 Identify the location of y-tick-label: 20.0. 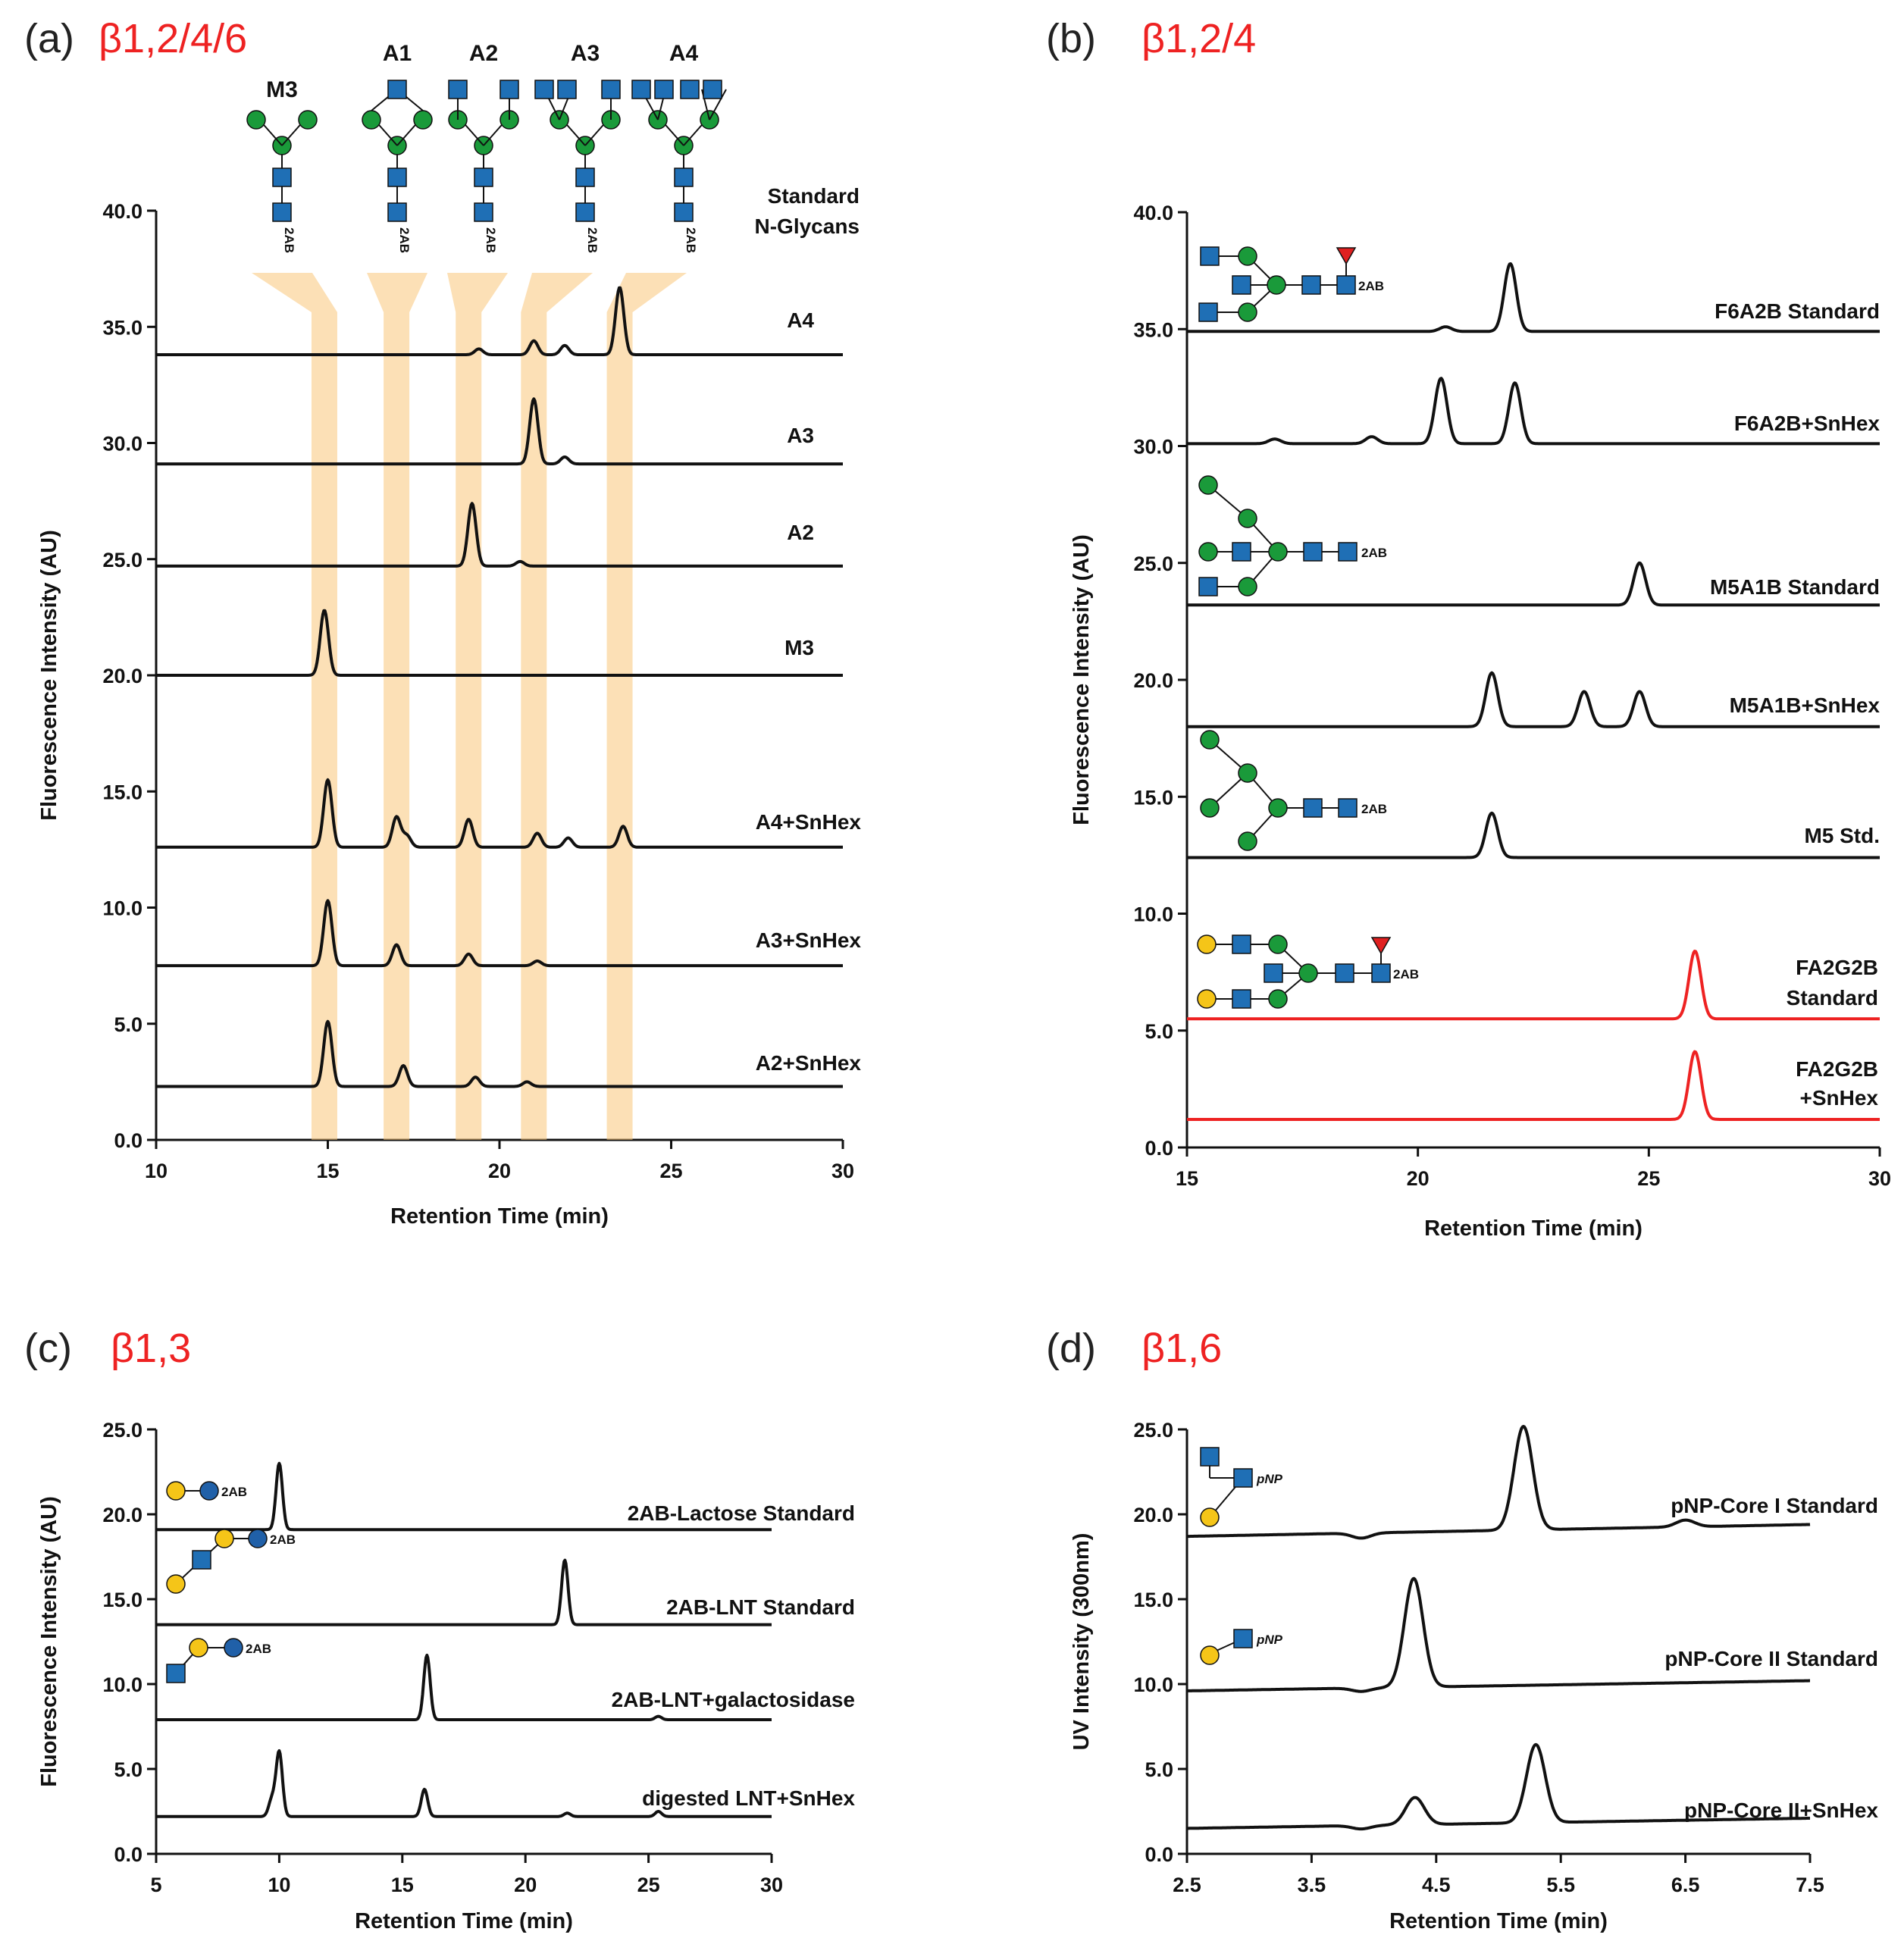
(122, 1515).